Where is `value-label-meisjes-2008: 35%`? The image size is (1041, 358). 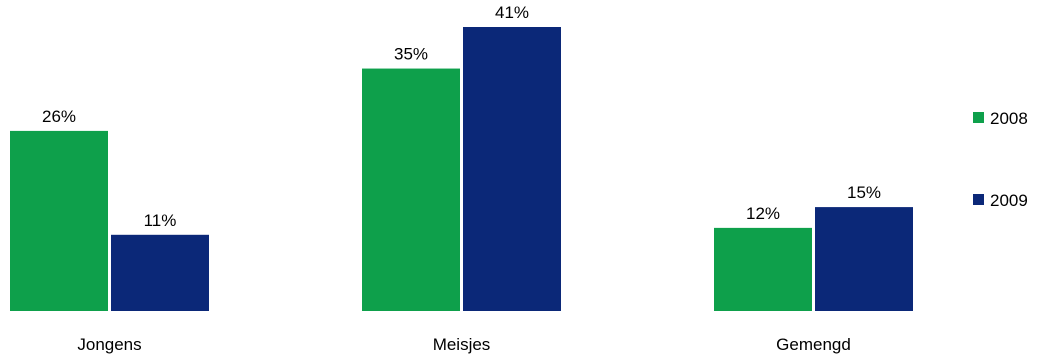 value-label-meisjes-2008: 35% is located at coordinates (411, 54).